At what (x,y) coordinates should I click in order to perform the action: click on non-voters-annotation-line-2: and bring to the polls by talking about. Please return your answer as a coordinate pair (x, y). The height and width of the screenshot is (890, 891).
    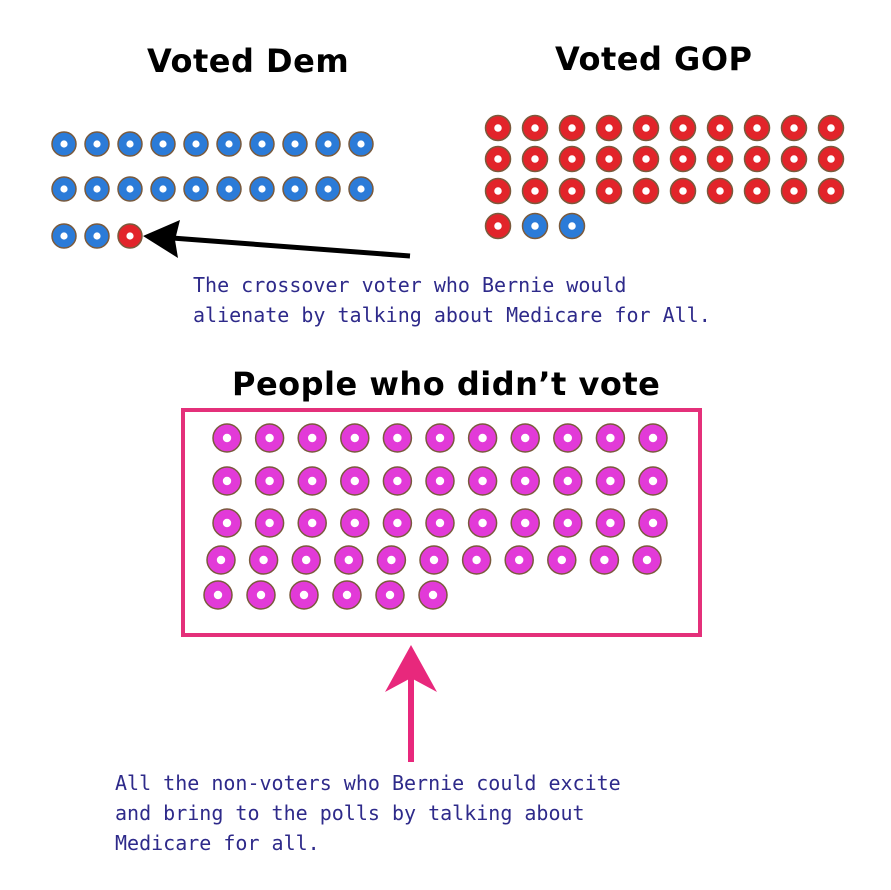
    Looking at the image, I should click on (350, 813).